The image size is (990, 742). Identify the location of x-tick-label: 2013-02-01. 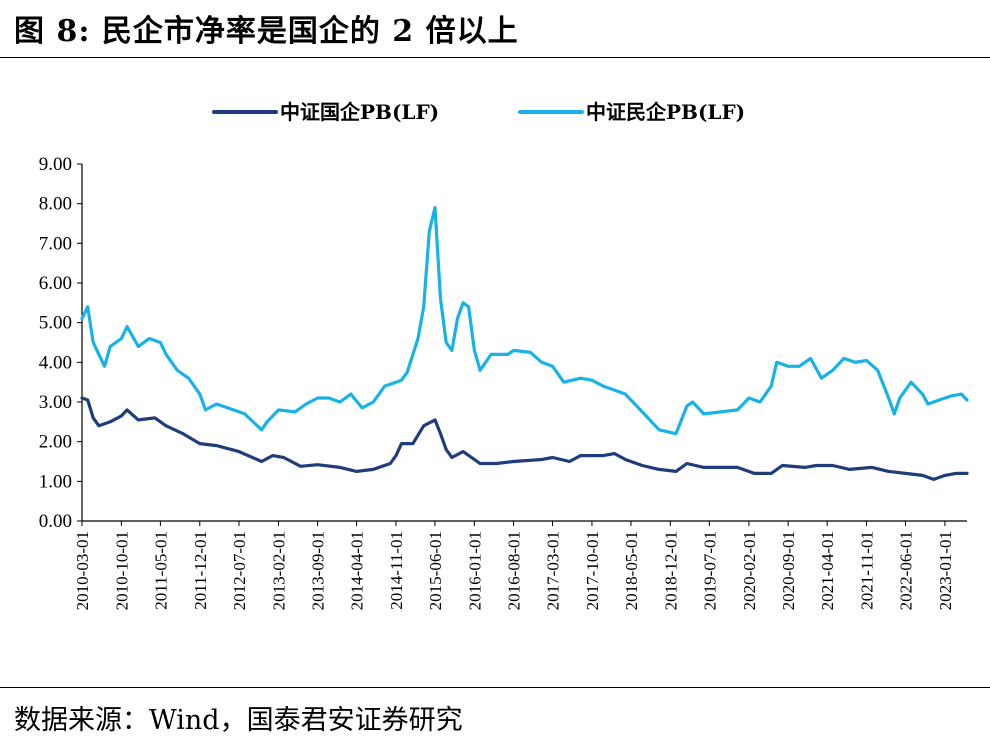
(279, 570).